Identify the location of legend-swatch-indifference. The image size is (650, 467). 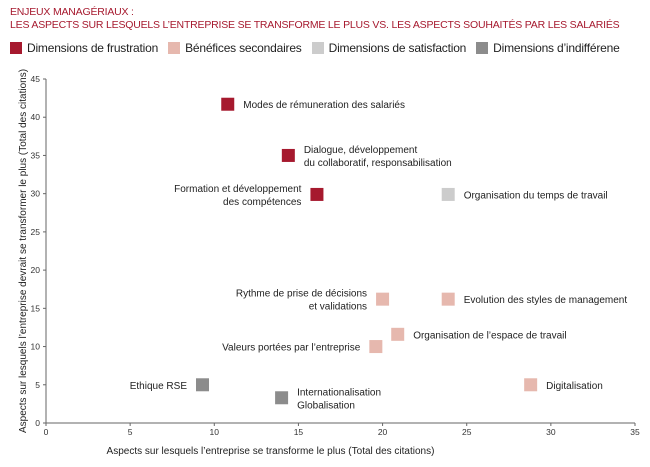
(482, 48).